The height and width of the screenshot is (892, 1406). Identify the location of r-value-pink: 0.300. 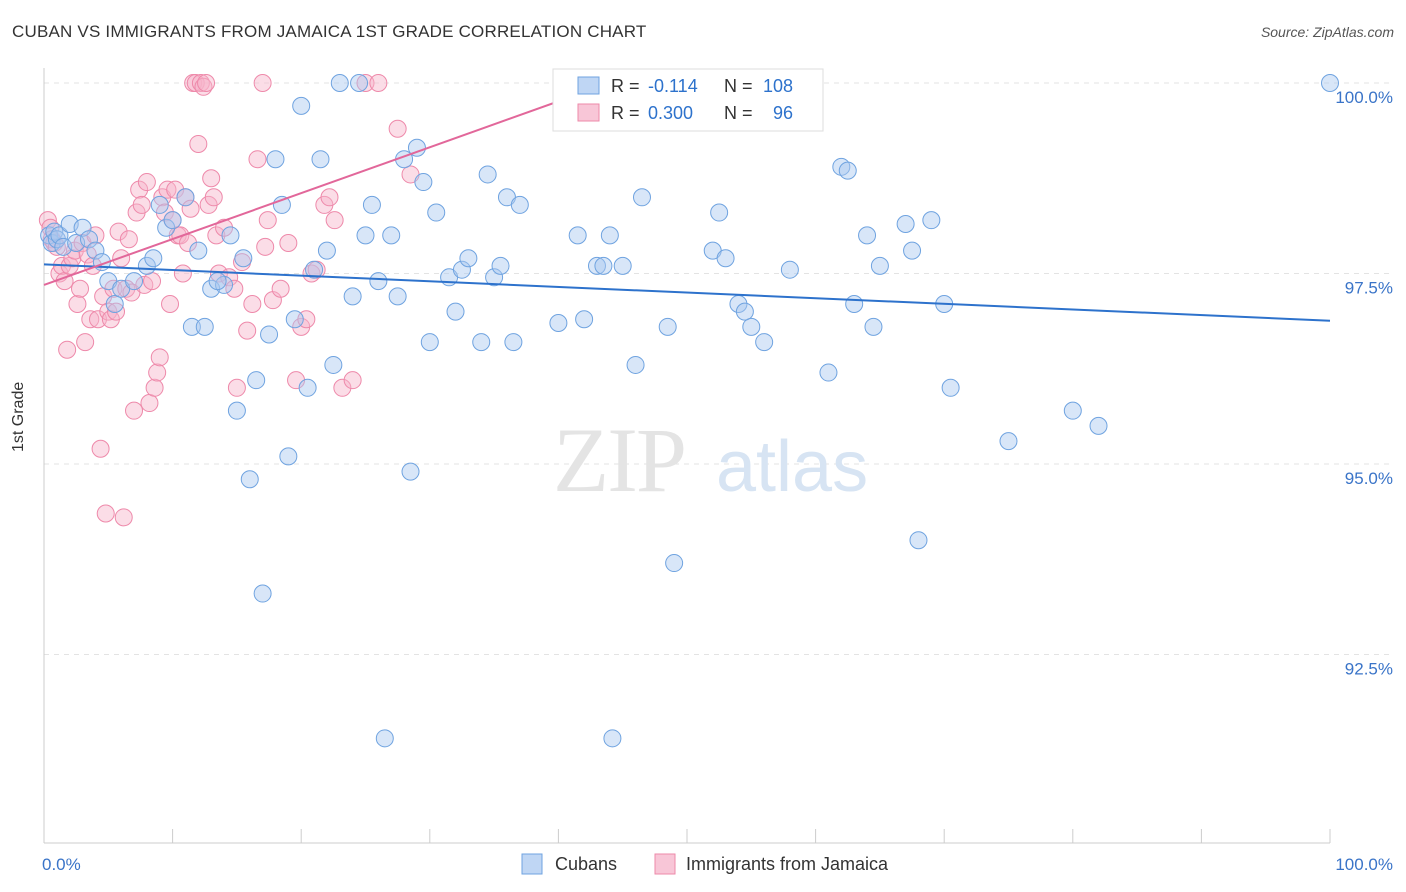
(670, 113).